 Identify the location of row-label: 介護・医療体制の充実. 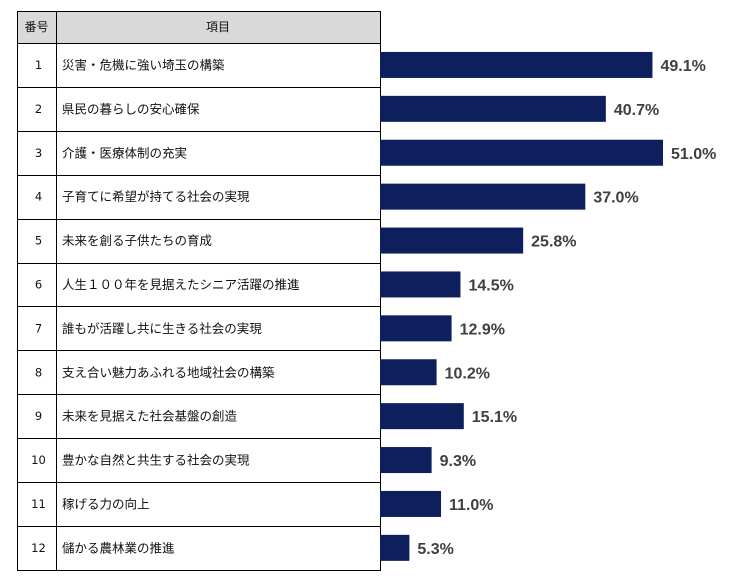
(124, 152).